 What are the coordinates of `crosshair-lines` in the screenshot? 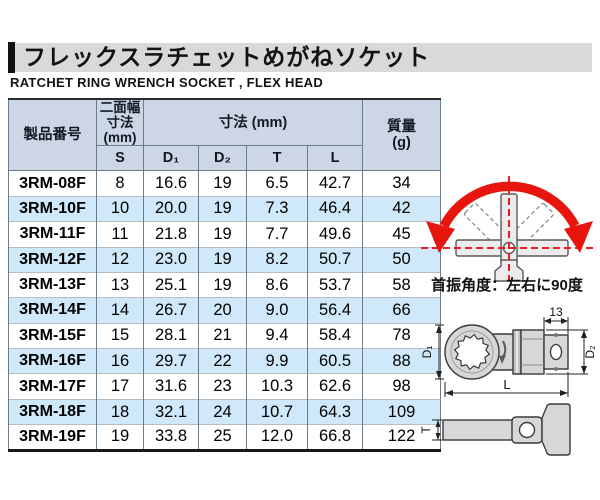 It's located at (508, 229).